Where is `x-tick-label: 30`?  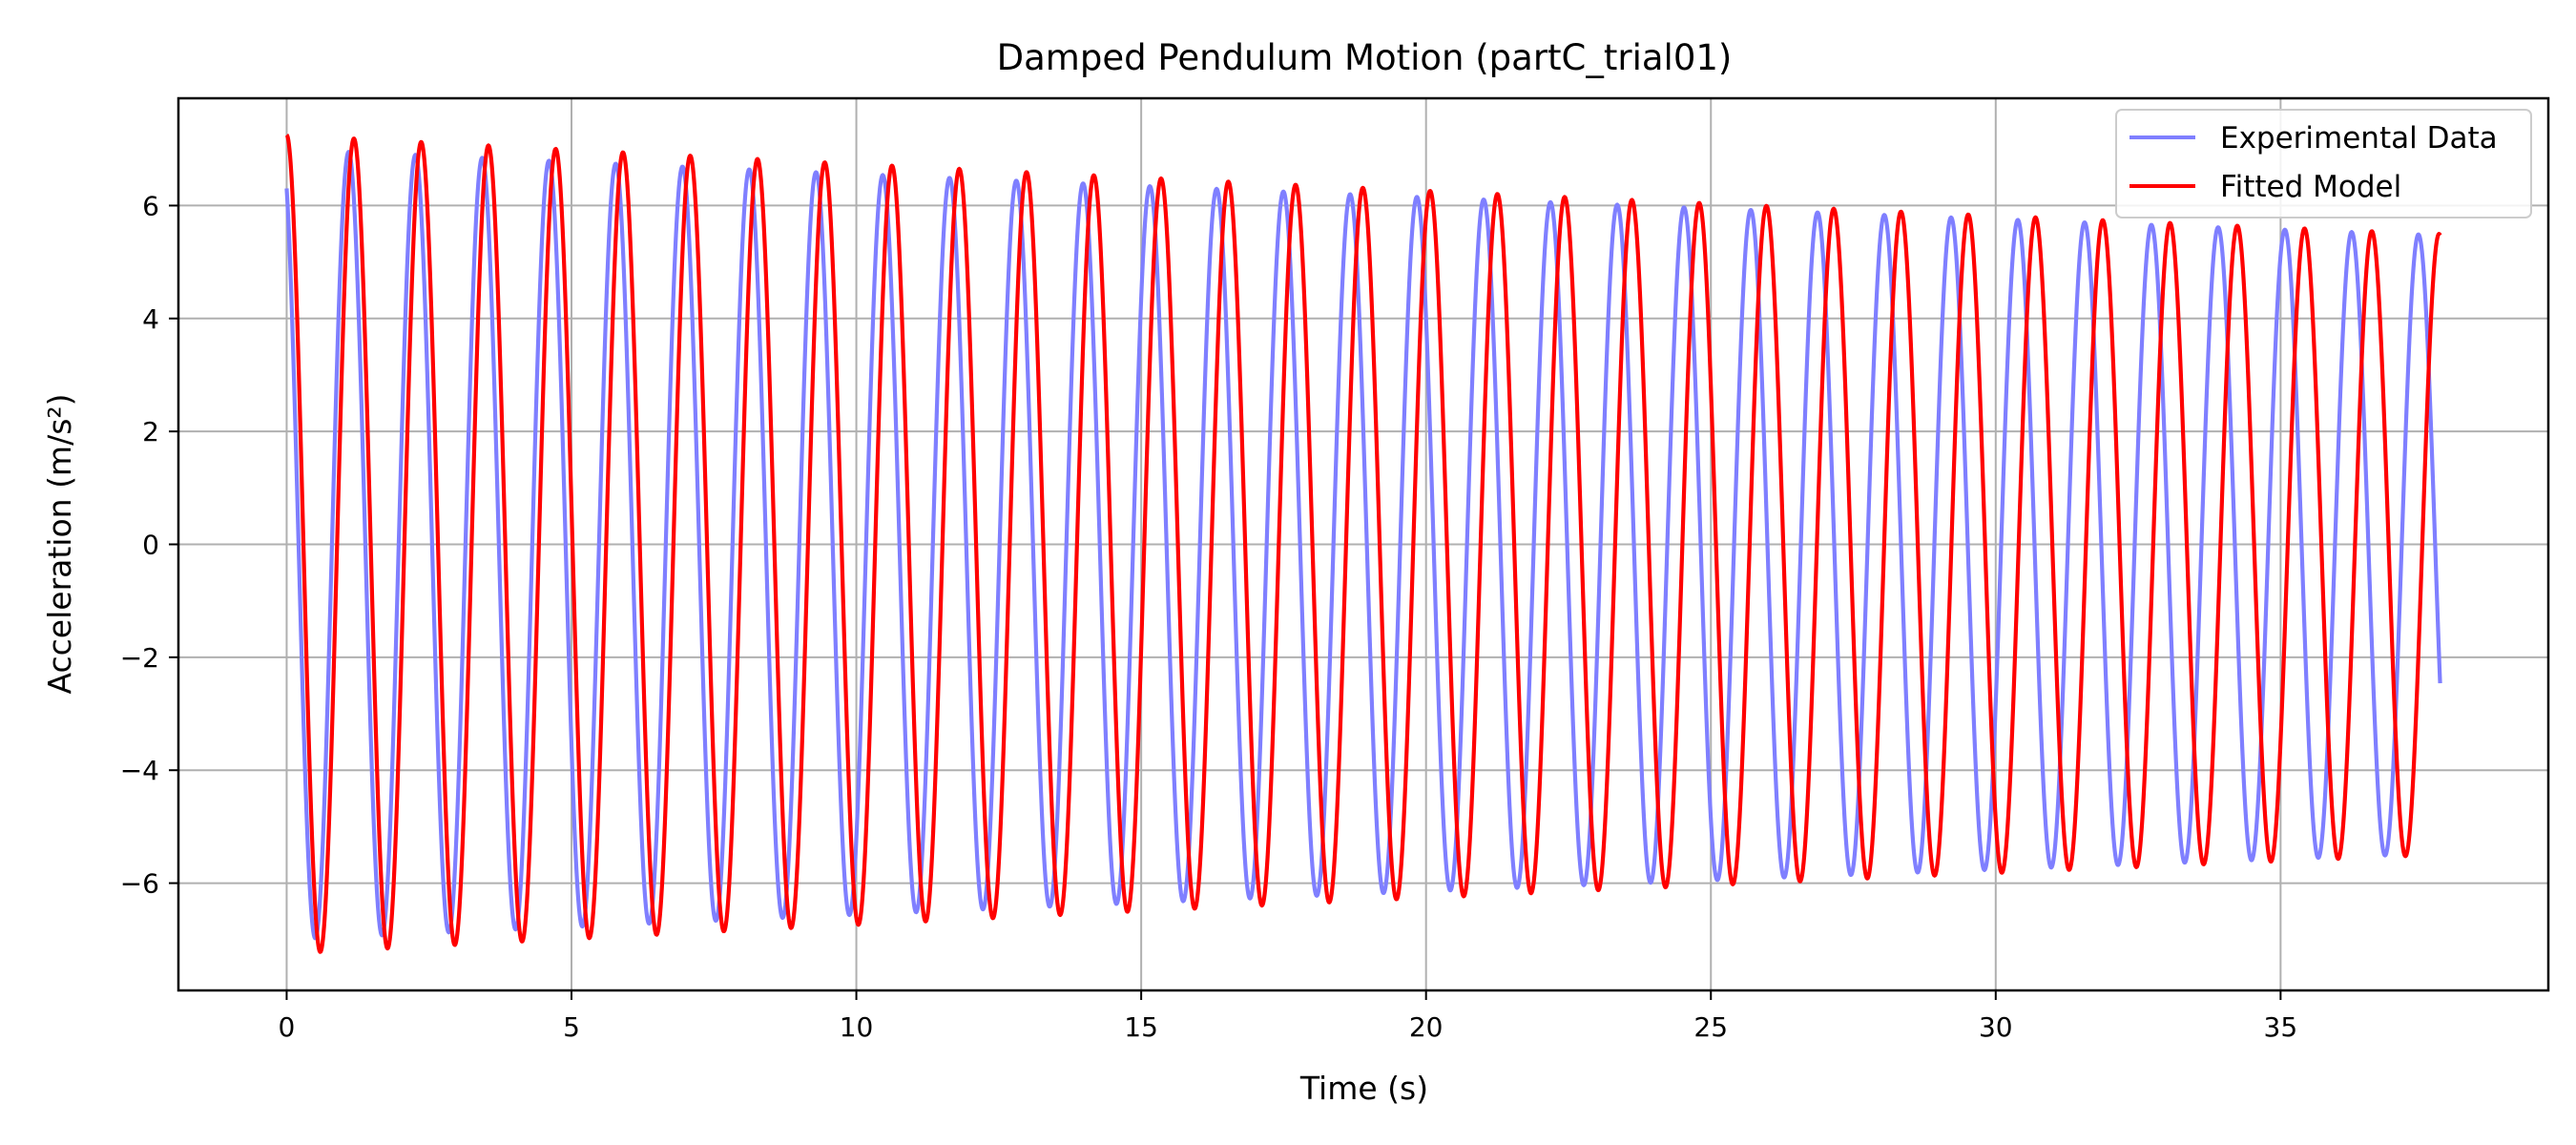
x-tick-label: 30 is located at coordinates (1996, 1027).